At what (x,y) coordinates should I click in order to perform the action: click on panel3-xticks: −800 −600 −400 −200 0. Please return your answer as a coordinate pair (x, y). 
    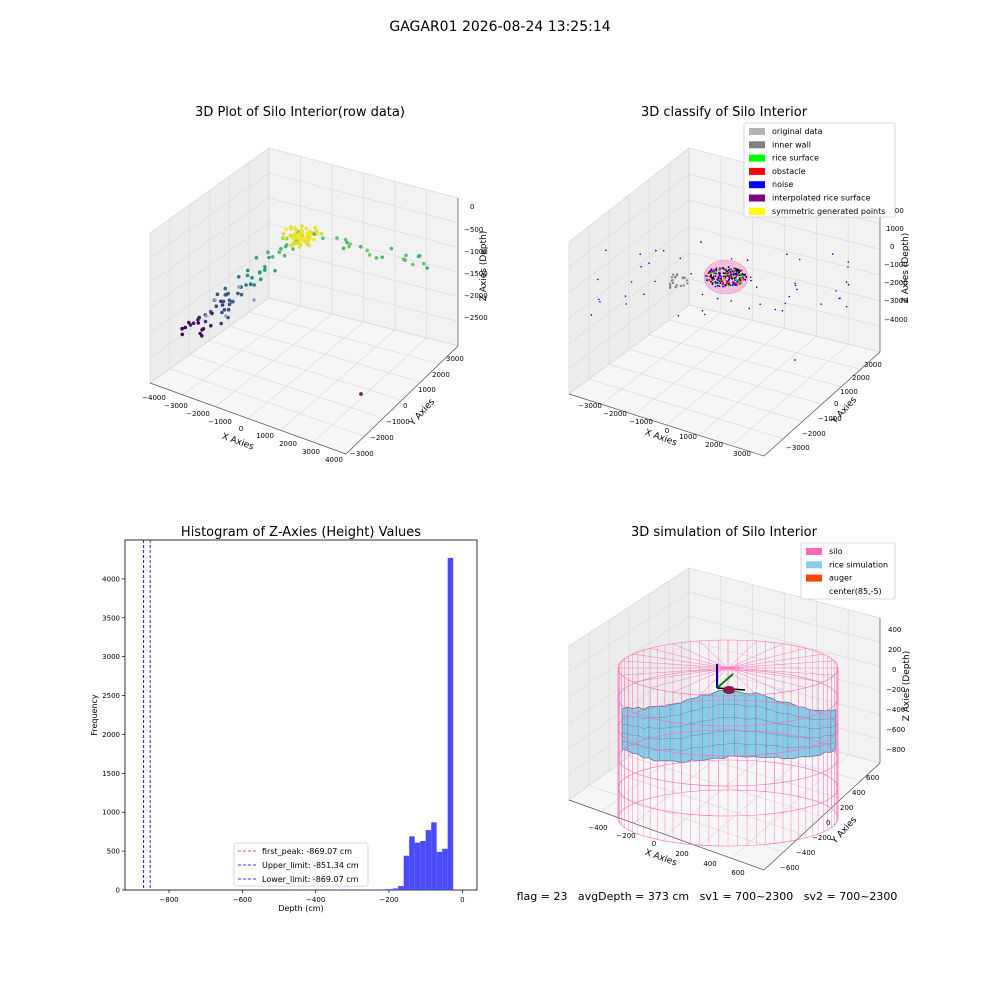
    Looking at the image, I should click on (312, 897).